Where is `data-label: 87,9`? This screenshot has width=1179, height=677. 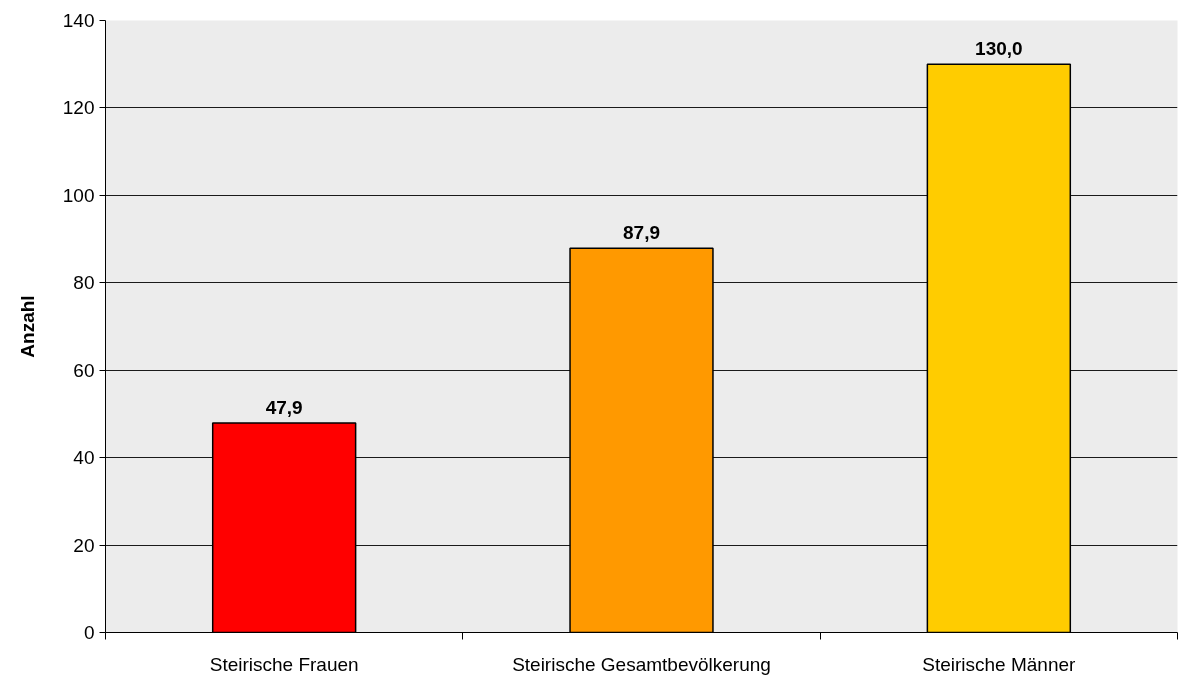 data-label: 87,9 is located at coordinates (641, 233).